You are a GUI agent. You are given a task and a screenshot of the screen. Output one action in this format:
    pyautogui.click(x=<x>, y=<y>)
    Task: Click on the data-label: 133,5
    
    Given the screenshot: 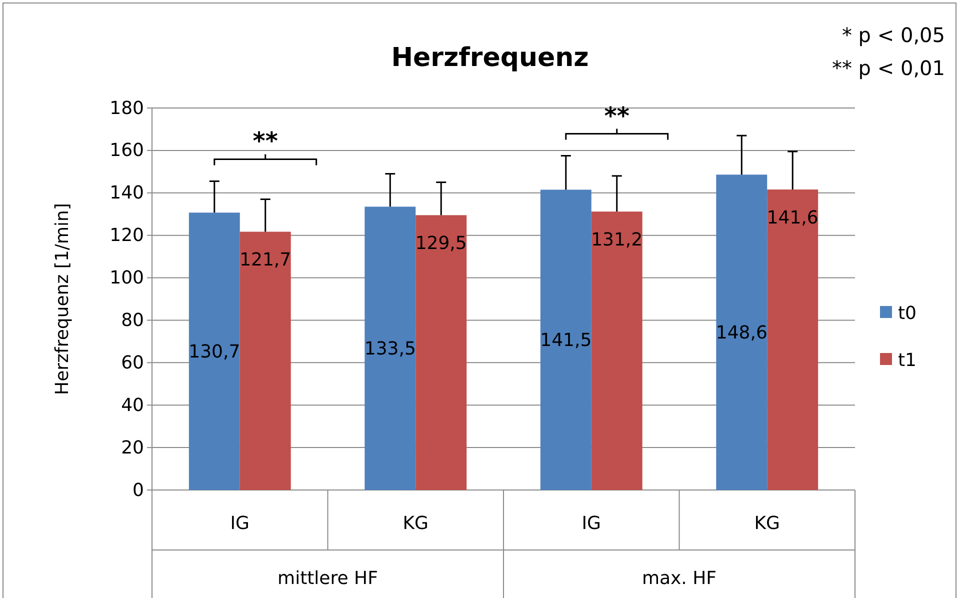 What is the action you would take?
    pyautogui.click(x=390, y=349)
    